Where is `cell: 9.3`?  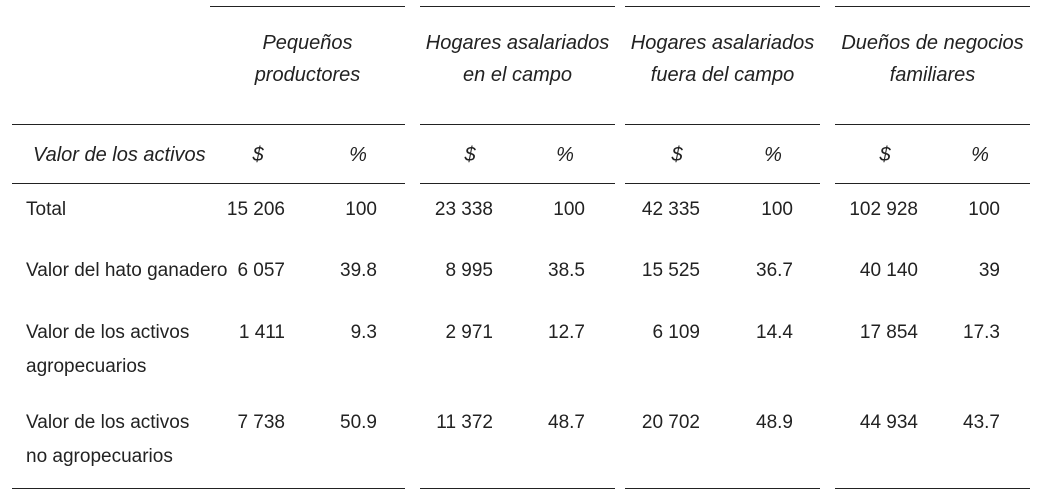
cell: 9.3 is located at coordinates (363, 332).